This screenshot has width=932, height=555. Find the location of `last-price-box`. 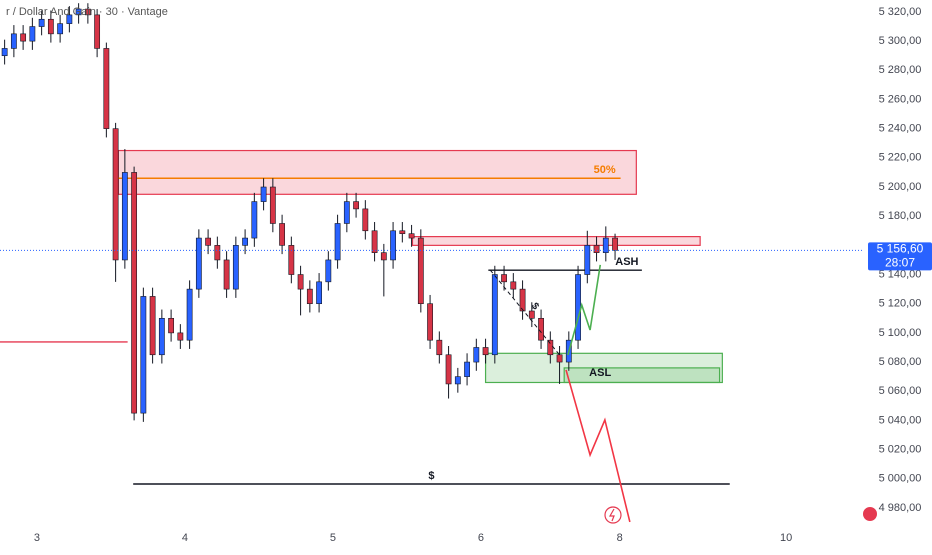

last-price-box is located at coordinates (900, 256).